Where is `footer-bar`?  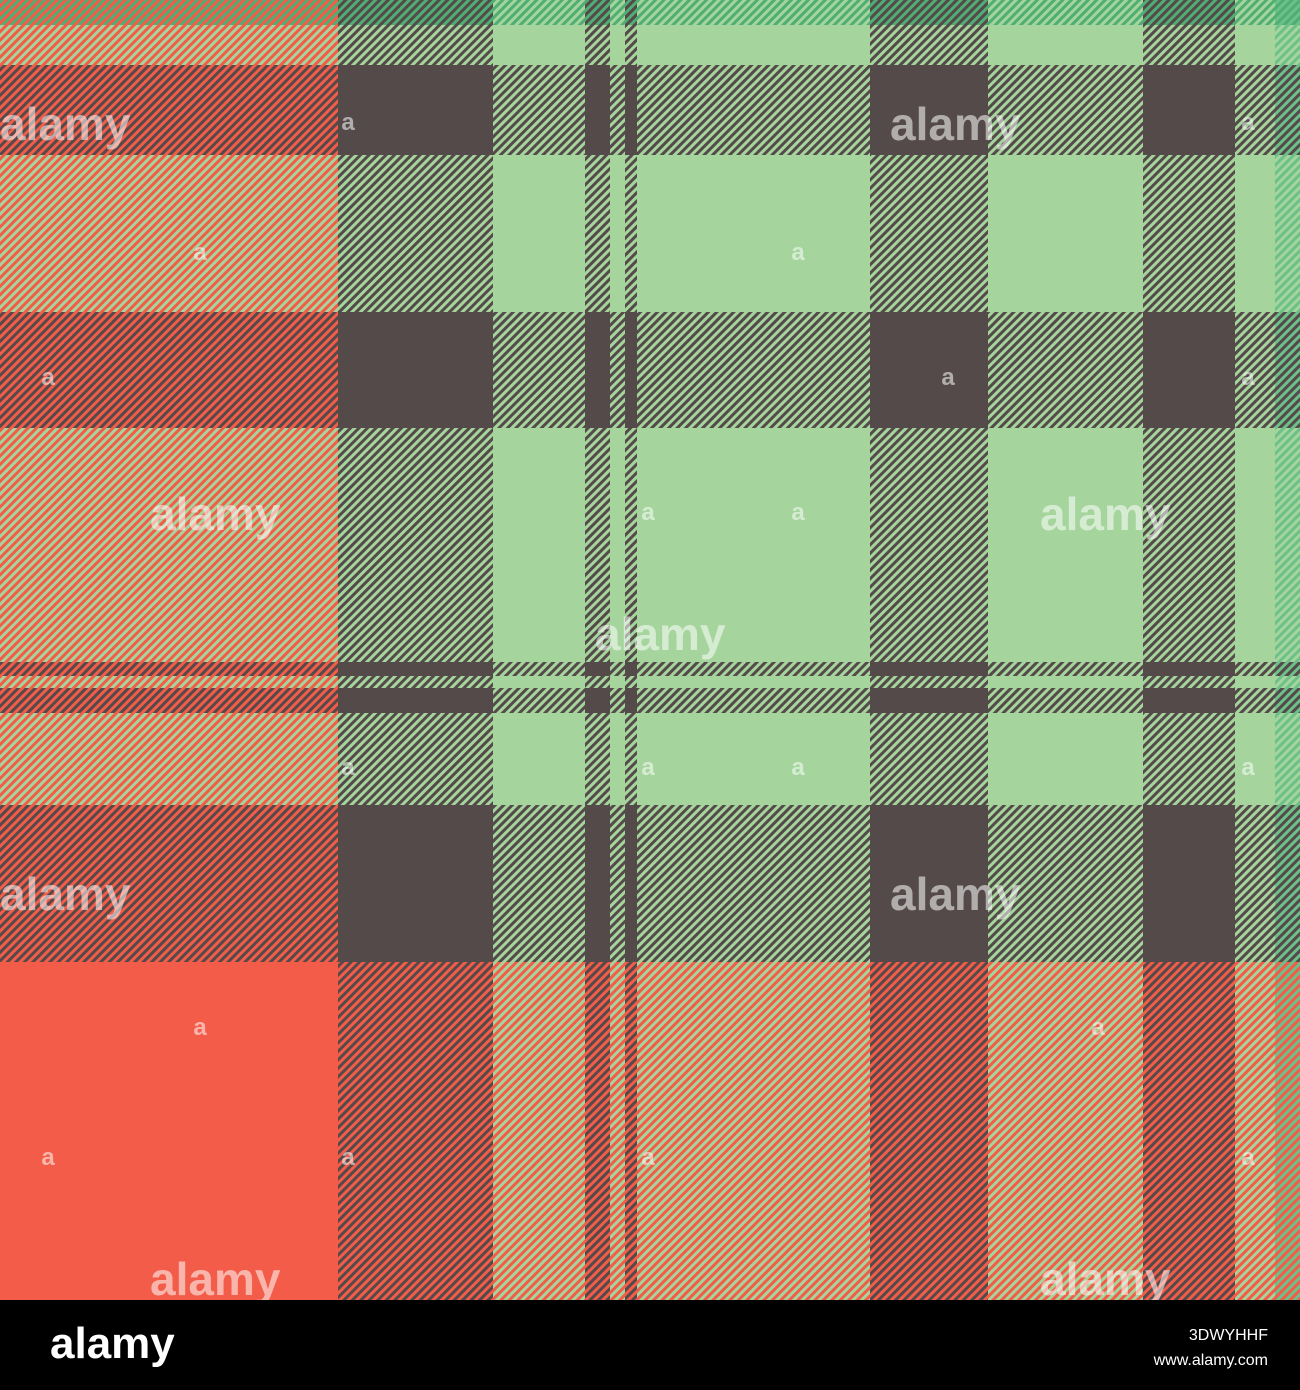
footer-bar is located at coordinates (650, 1345).